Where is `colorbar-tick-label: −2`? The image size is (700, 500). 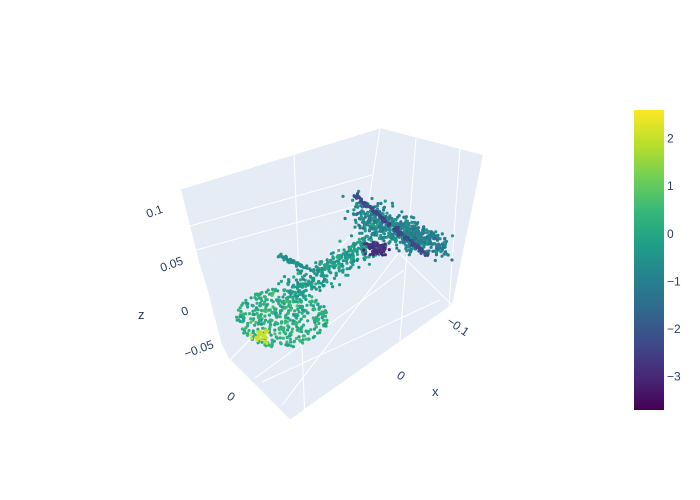
colorbar-tick-label: −2 is located at coordinates (674, 329).